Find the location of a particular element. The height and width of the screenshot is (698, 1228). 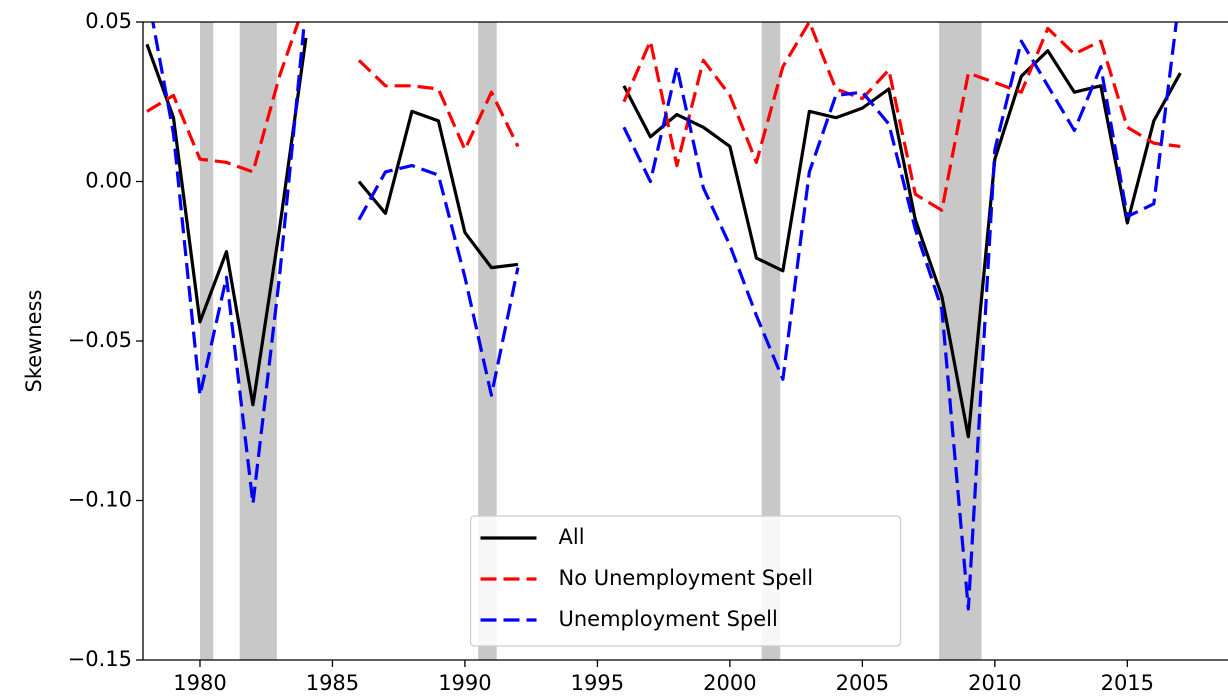

x-tick-label: 1980 is located at coordinates (199, 683).